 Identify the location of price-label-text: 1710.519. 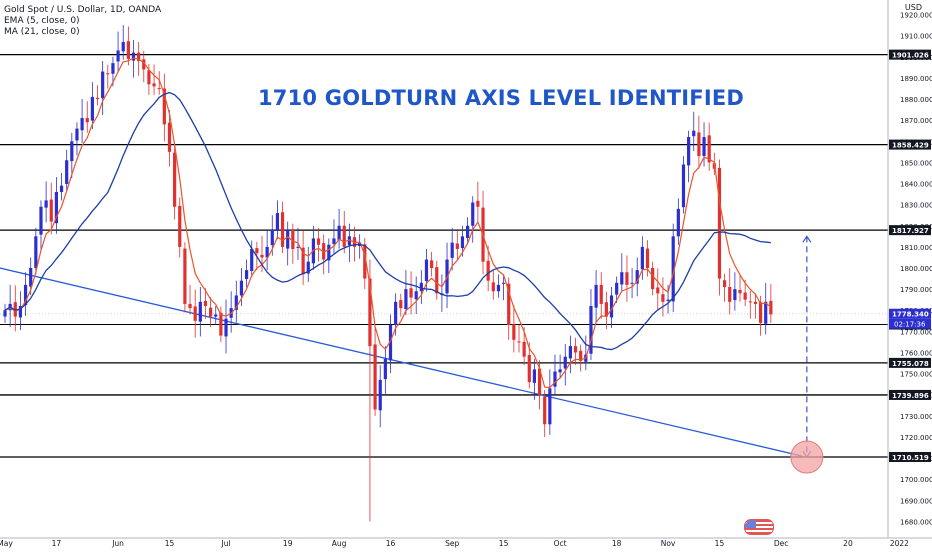
(910, 458).